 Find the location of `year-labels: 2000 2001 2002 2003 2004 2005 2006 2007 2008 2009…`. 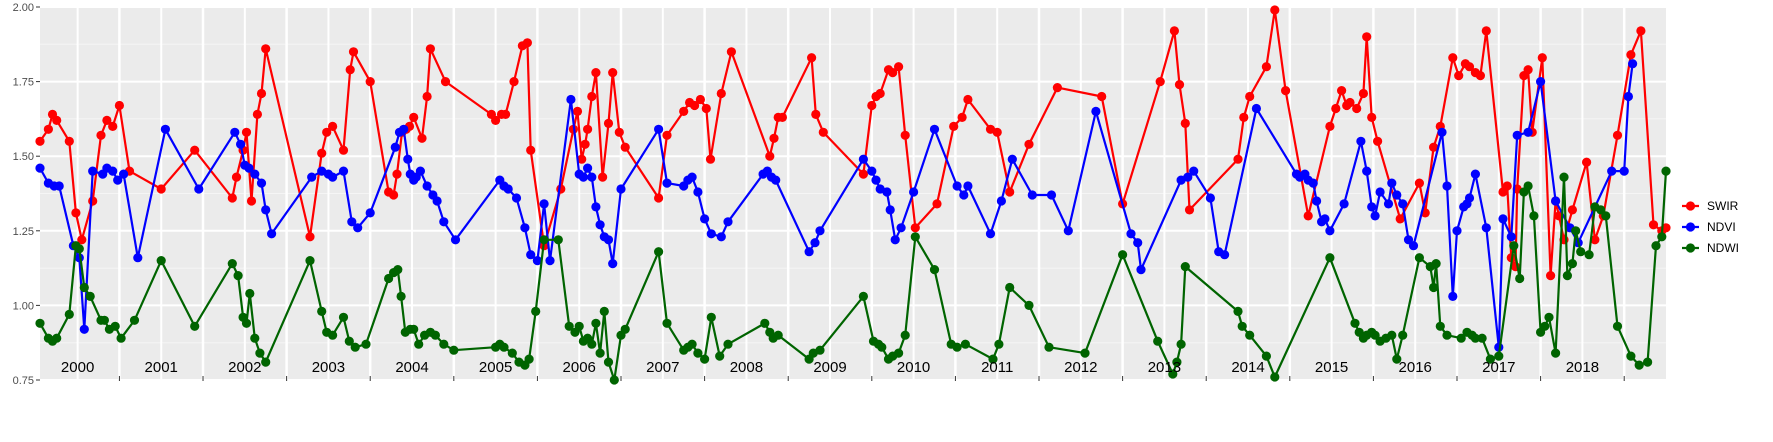

year-labels: 2000 2001 2002 2003 2004 2005 2006 2007 2008 2009… is located at coordinates (830, 367).